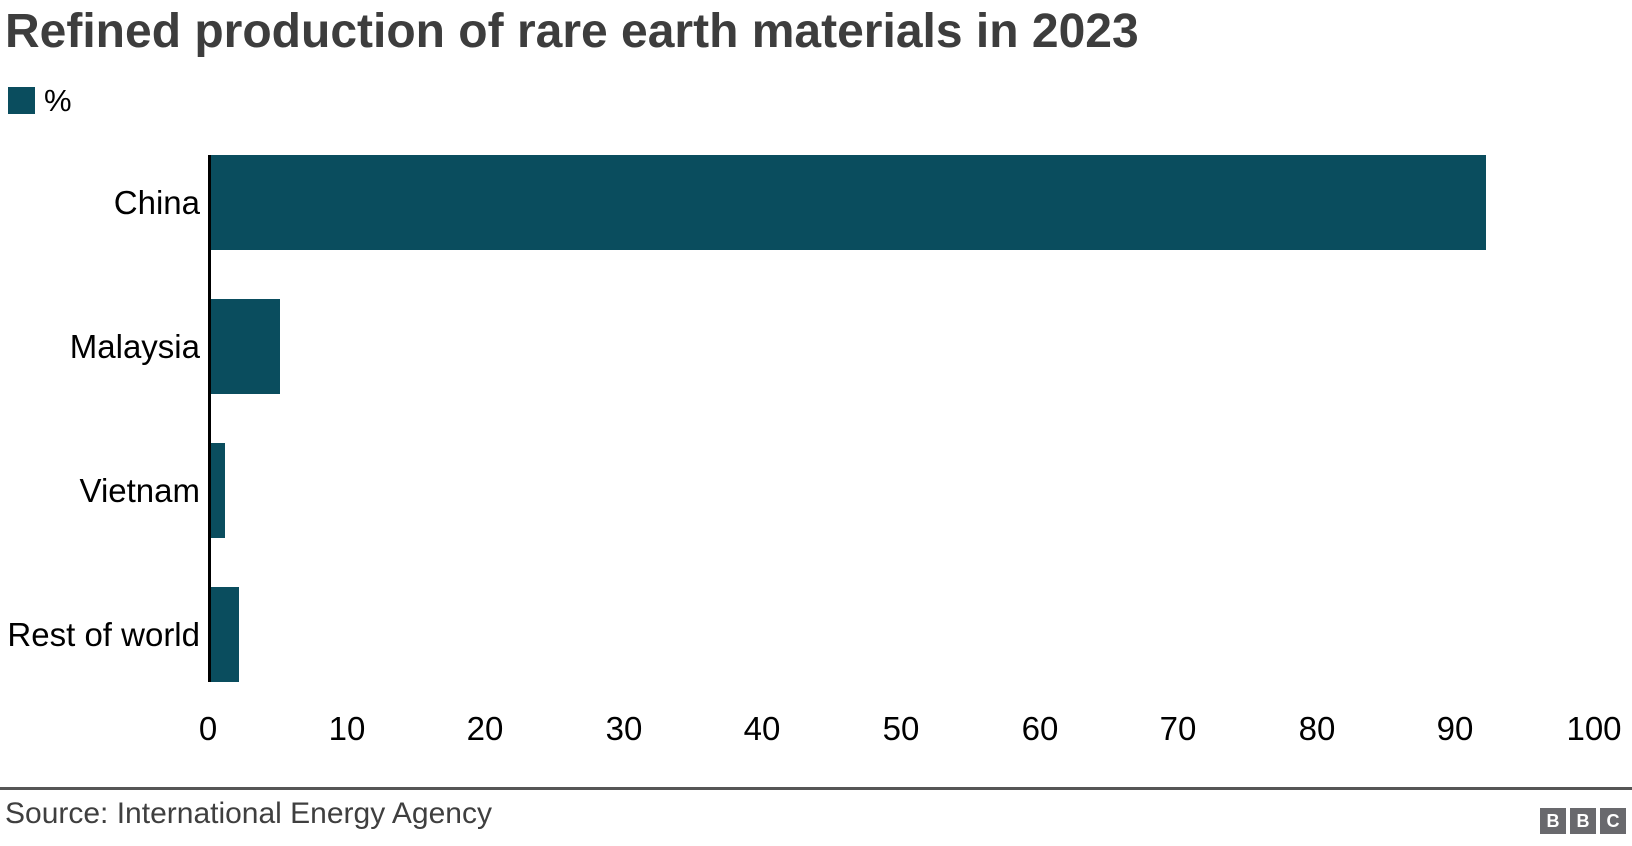  I want to click on source-line: Source: International Energy Agency, so click(248, 813).